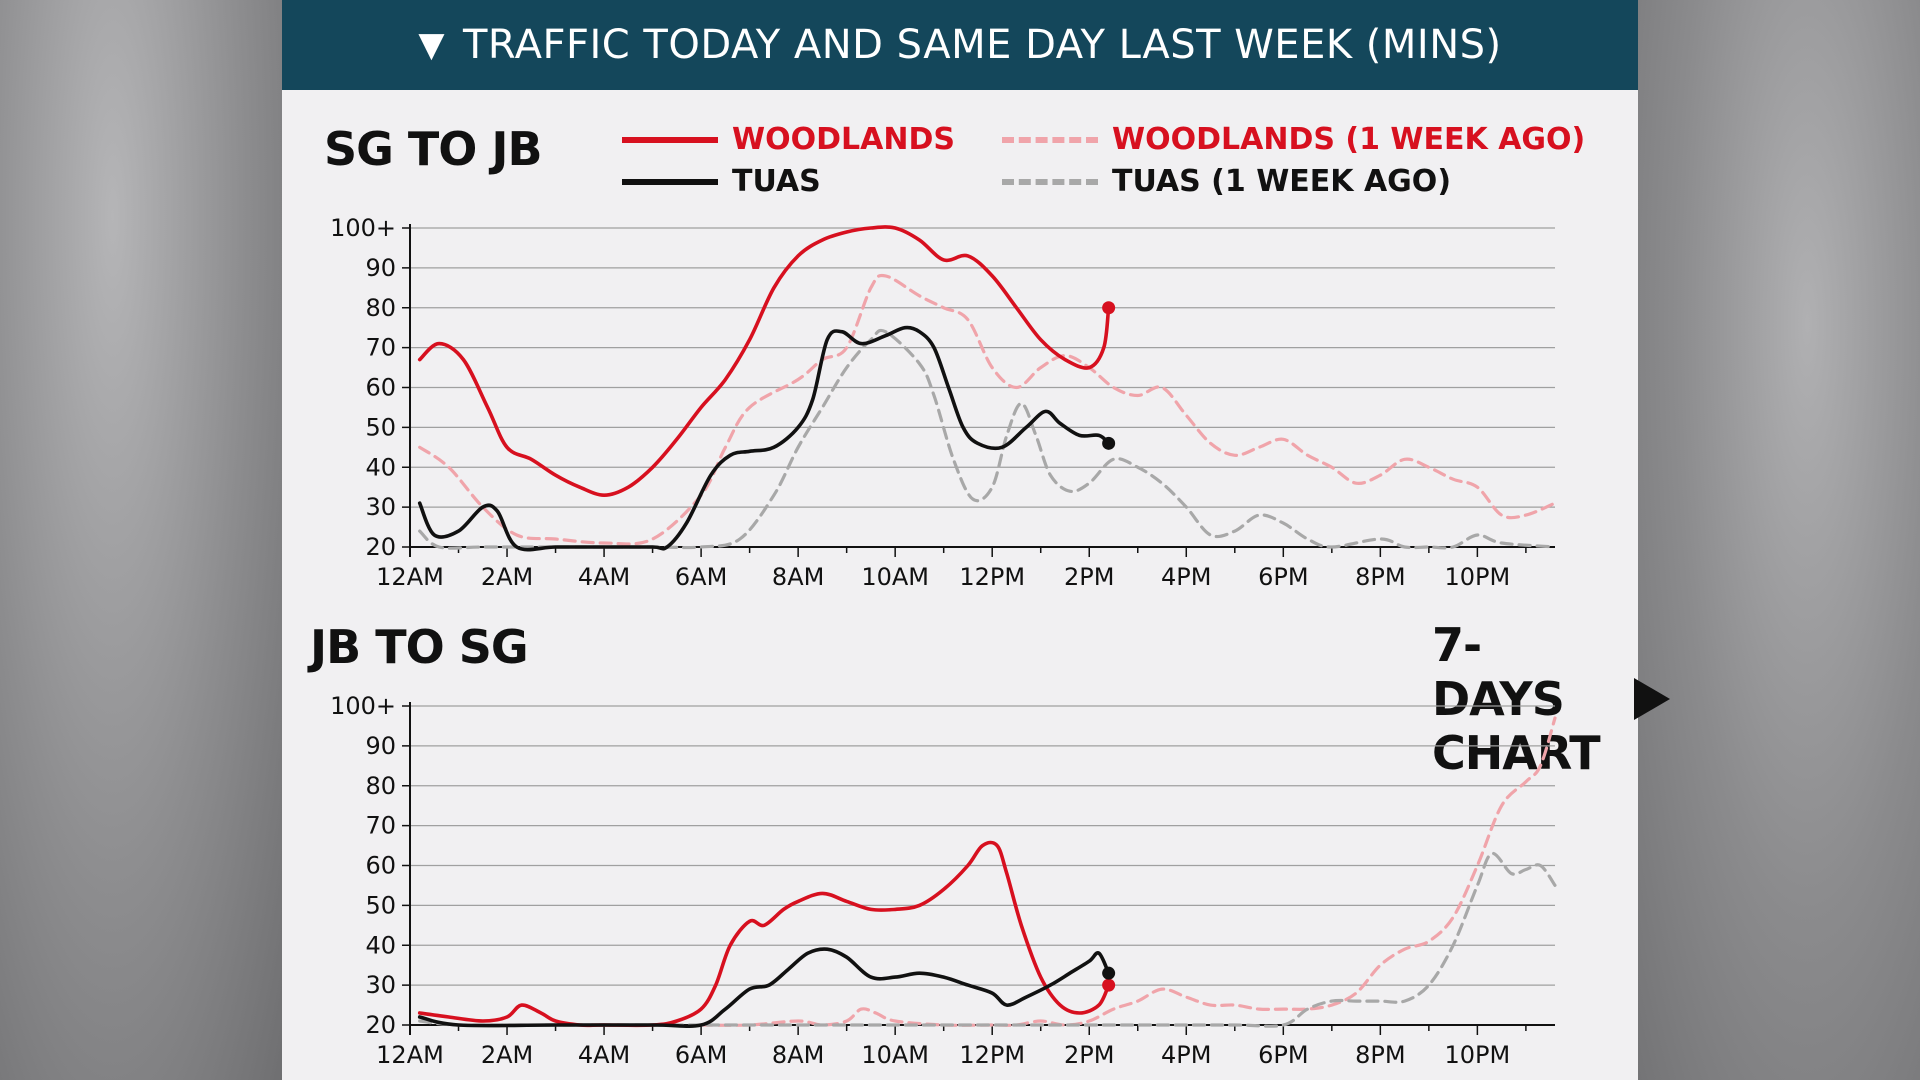  I want to click on legend-item-woodlands: WOODLANDS, so click(788, 139).